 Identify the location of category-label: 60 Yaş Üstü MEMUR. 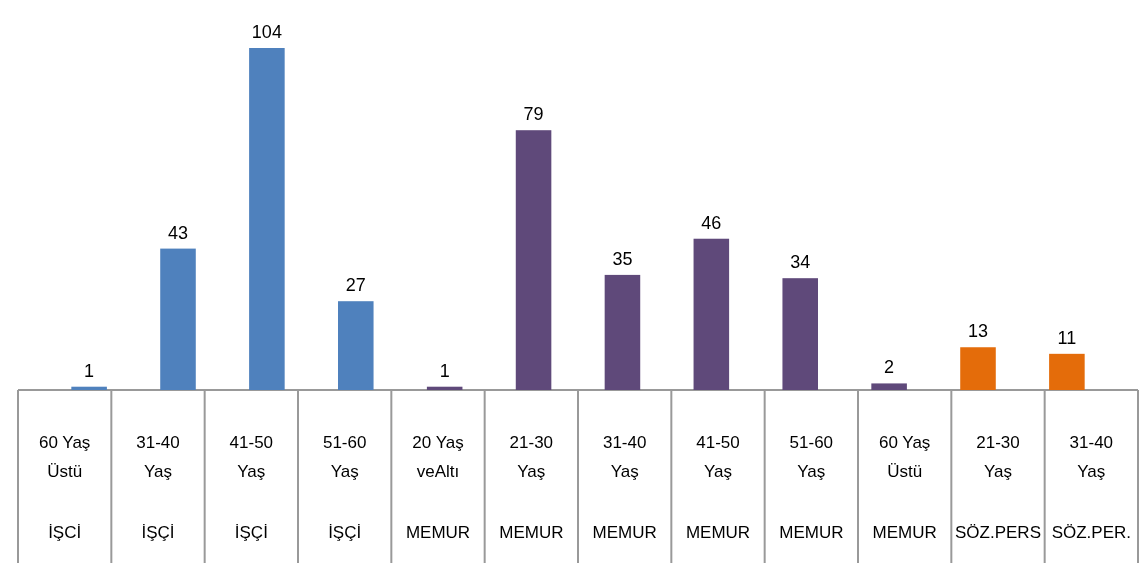
(904, 487).